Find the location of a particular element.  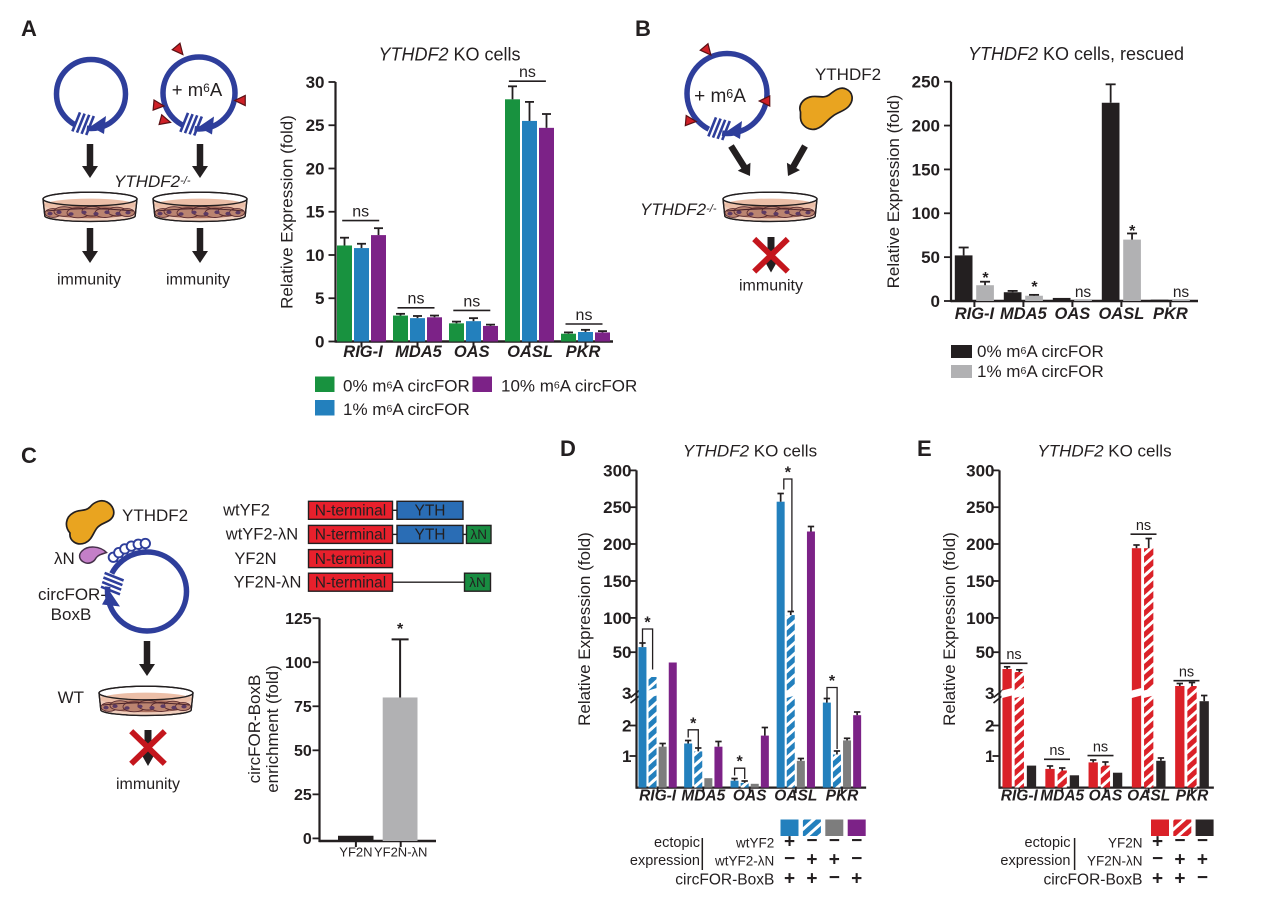

svg-text: A is located at coordinates (29, 28).